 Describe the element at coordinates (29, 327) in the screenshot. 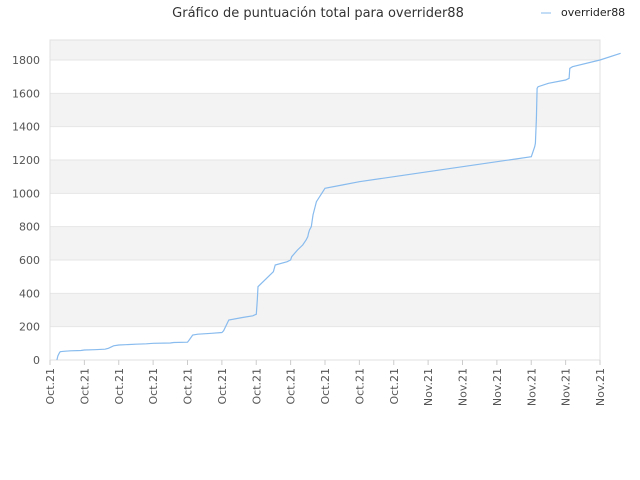

I see `y-tick-label: 200` at that location.